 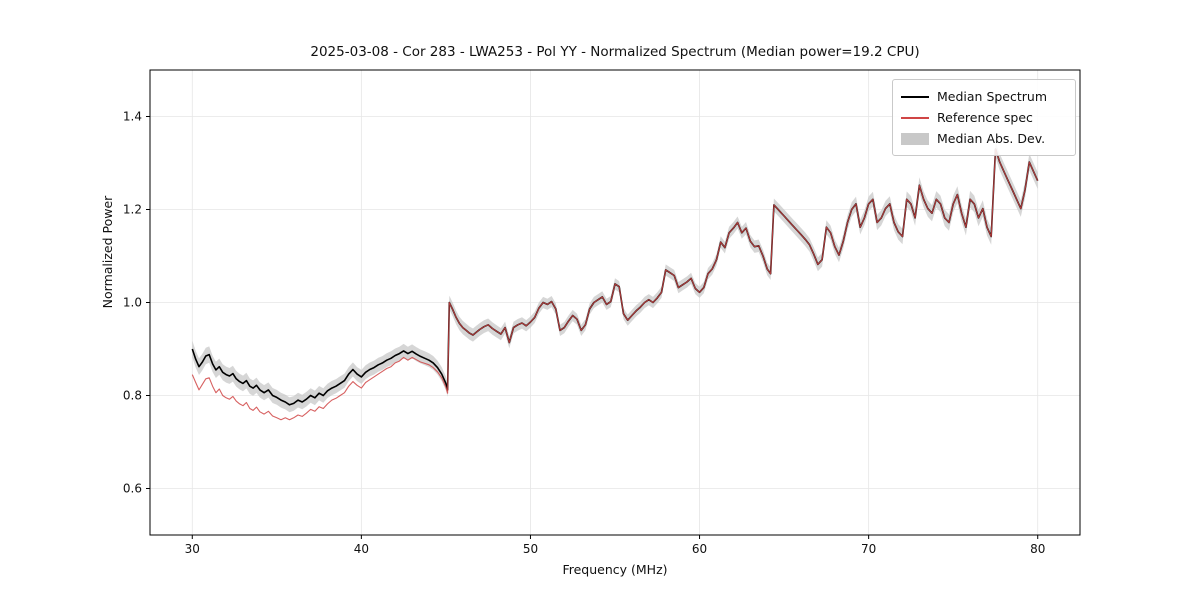 What do you see at coordinates (915, 138) in the screenshot?
I see `mad-band-swatch-icon` at bounding box center [915, 138].